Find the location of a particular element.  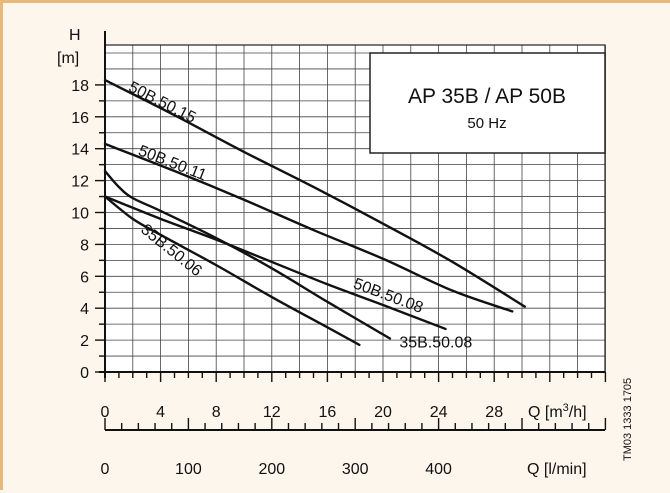

x2-tick-label: 300 is located at coordinates (355, 469).